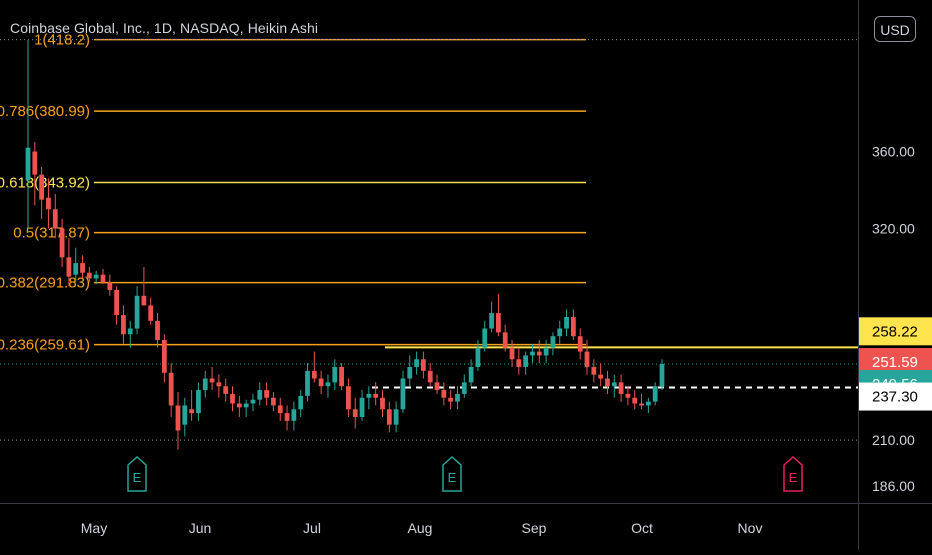 This screenshot has width=932, height=555. Describe the element at coordinates (45, 283) in the screenshot. I see `fib-level-label: 0.382(291.83)` at that location.